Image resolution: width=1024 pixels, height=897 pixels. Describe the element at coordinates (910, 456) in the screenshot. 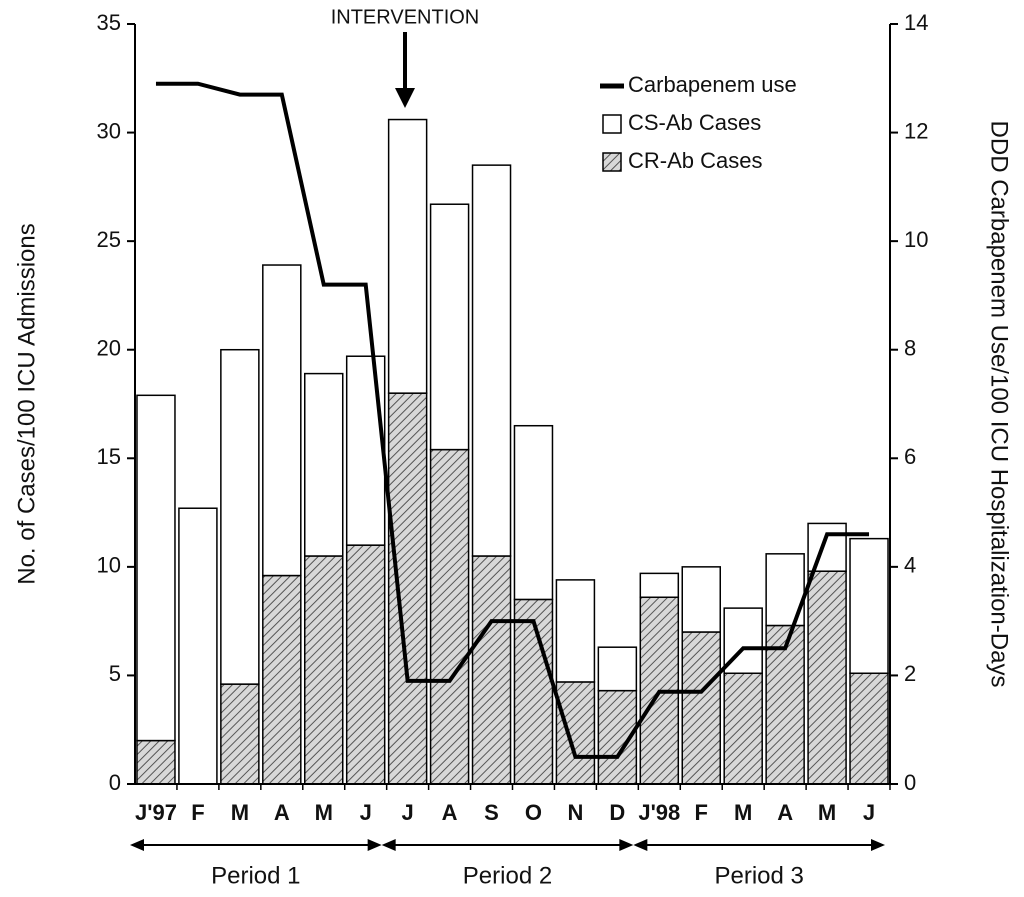

I see `y2-tick-label: 6` at that location.